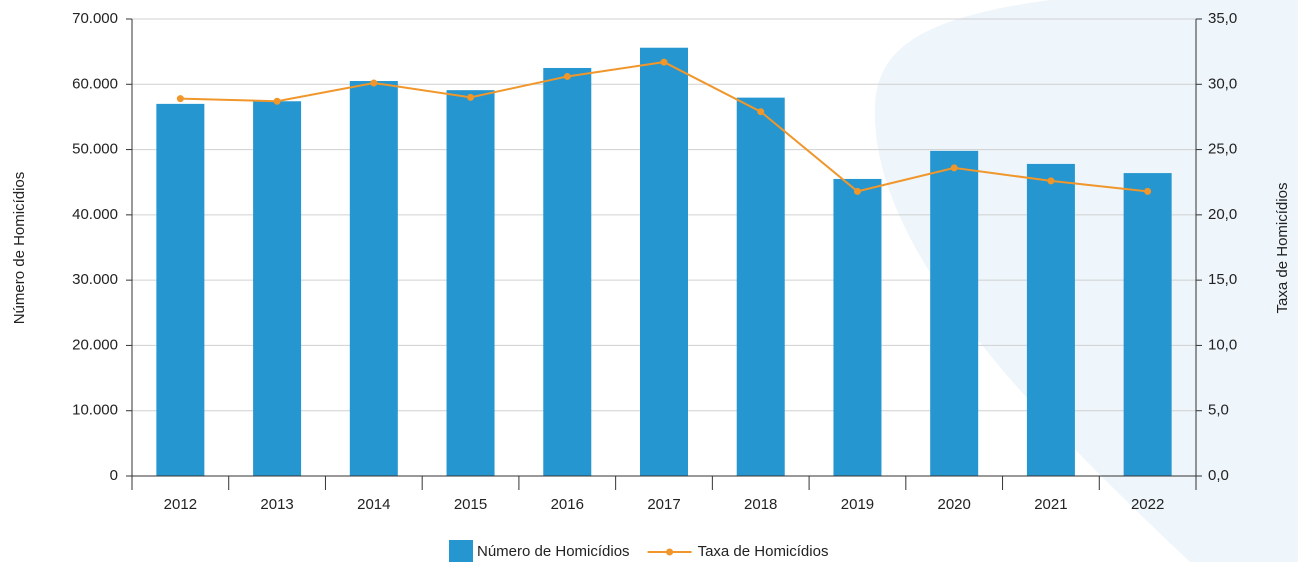 This screenshot has width=1298, height=562. Describe the element at coordinates (1222, 18) in the screenshot. I see `y2-tick-label: 35,0` at that location.